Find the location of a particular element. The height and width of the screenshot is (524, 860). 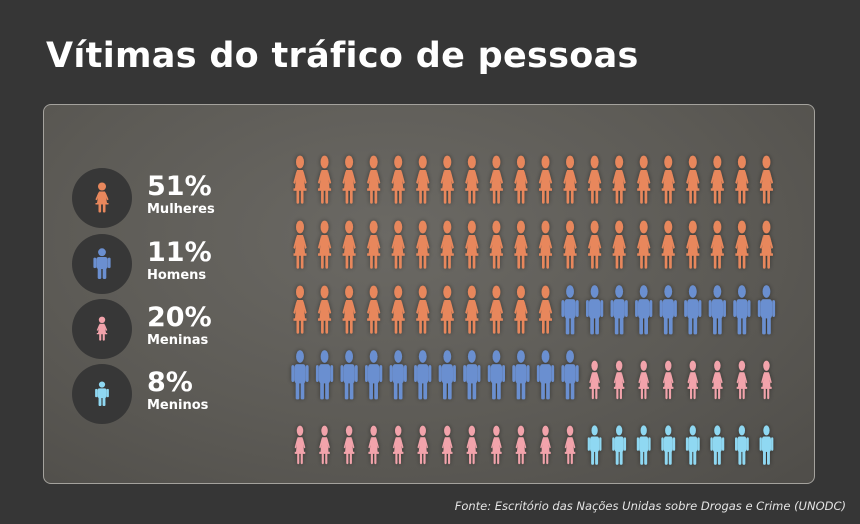

legend-label: Meninos is located at coordinates (178, 405).